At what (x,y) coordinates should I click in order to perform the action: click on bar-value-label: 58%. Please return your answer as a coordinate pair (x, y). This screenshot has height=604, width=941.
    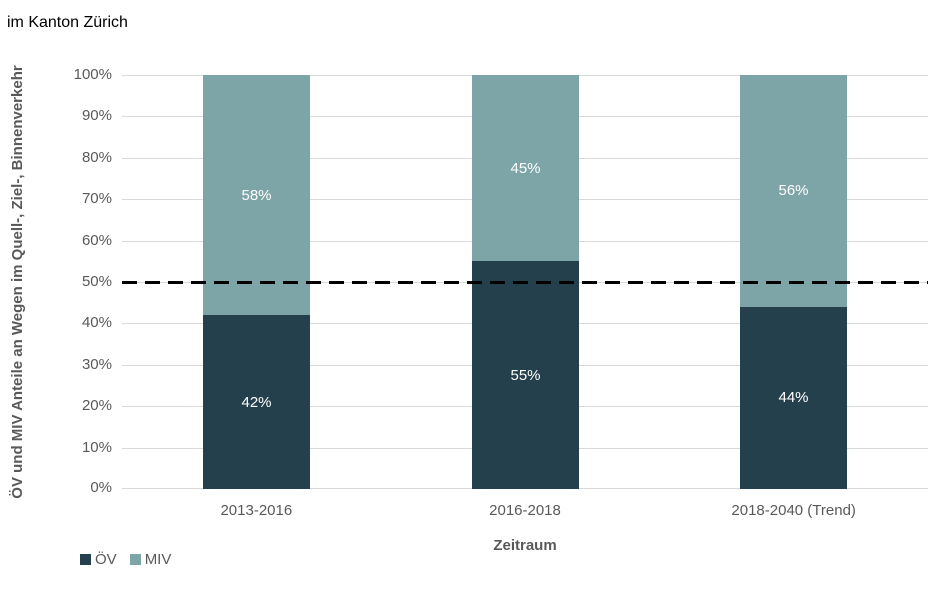
    Looking at the image, I should click on (256, 195).